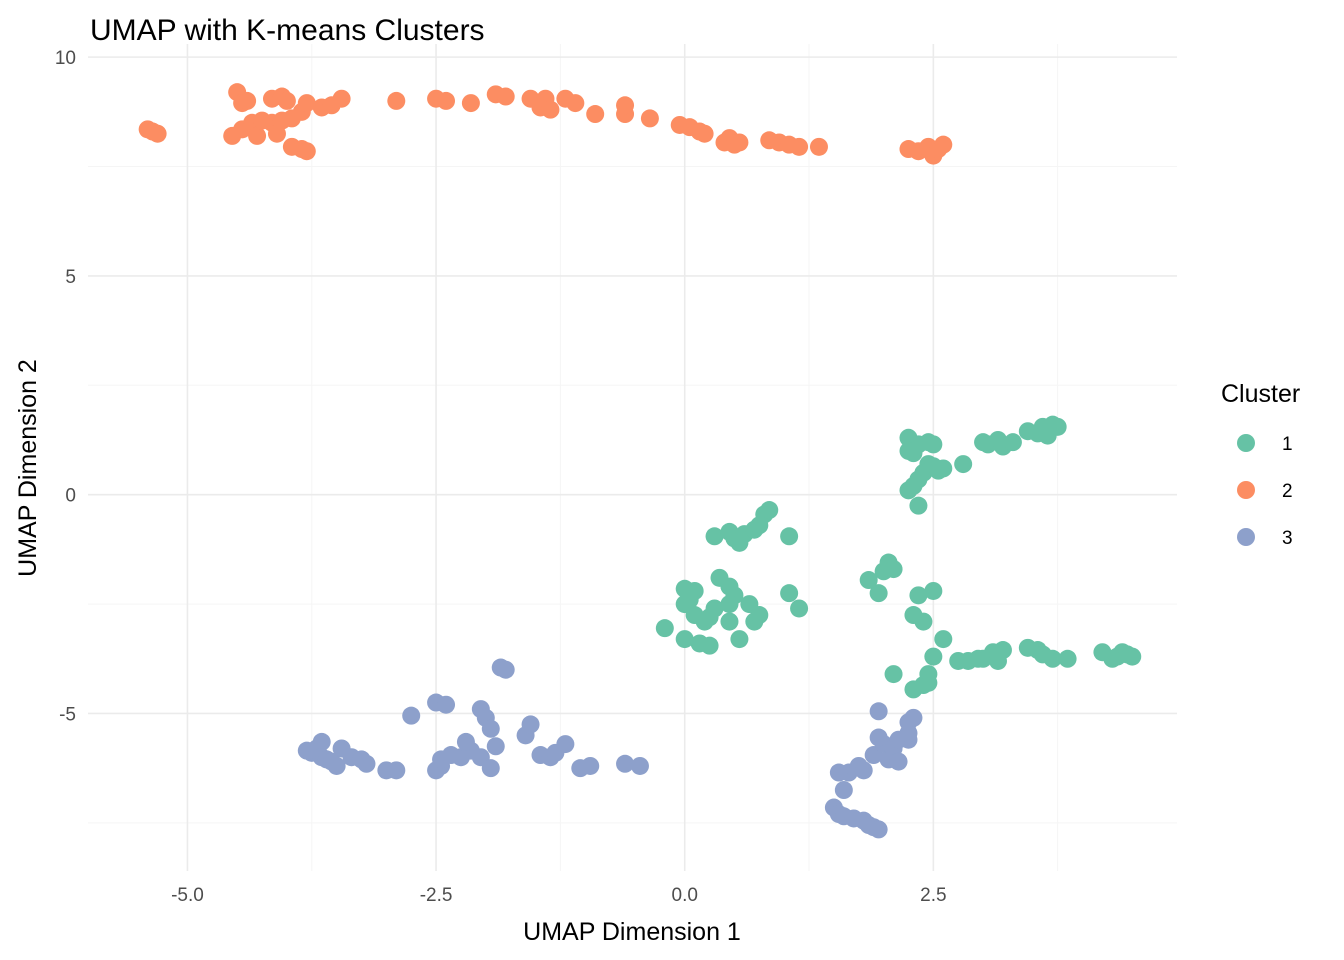 The width and height of the screenshot is (1344, 960). Describe the element at coordinates (1260, 394) in the screenshot. I see `legend-title: Cluster` at that location.